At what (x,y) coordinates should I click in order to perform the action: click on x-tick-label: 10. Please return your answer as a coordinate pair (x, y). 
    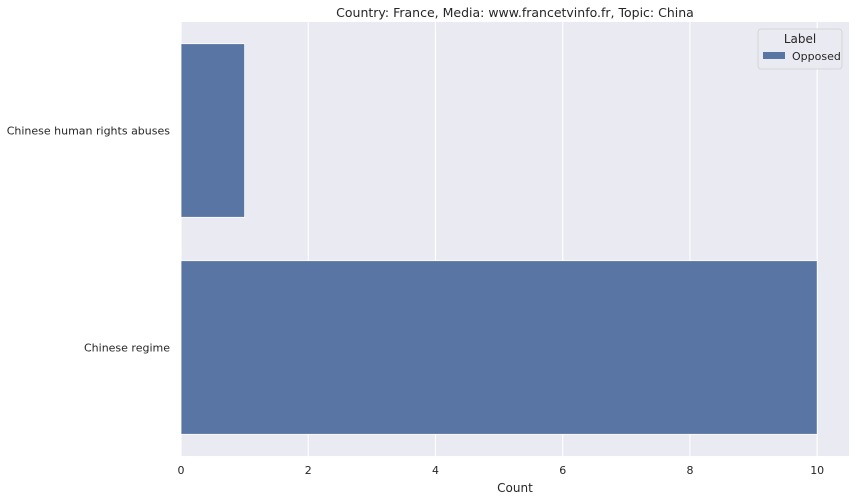
    Looking at the image, I should click on (817, 470).